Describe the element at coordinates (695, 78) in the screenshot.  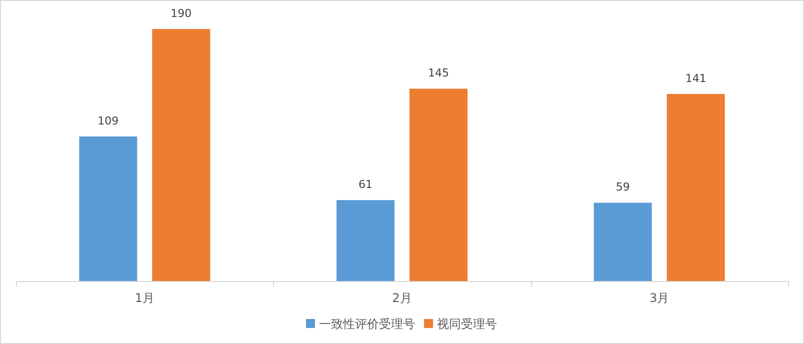
I see `data-label: 141` at that location.